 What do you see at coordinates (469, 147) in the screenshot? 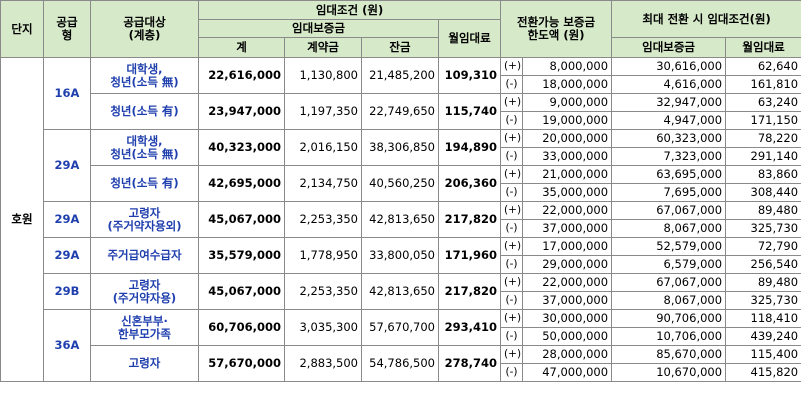
I see `monthly-rent: 194,890` at bounding box center [469, 147].